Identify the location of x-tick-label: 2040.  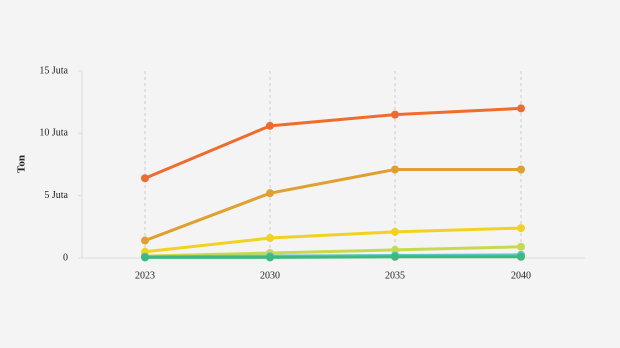
(521, 275).